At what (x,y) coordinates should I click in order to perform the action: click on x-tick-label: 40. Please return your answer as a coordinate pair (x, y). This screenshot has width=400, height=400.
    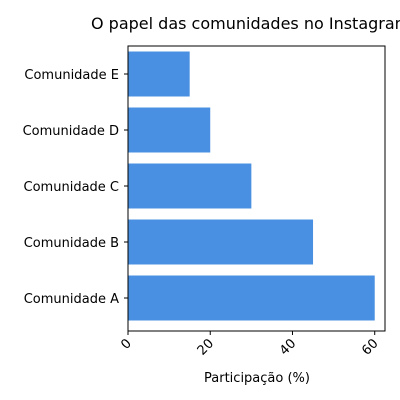
    Looking at the image, I should click on (288, 347).